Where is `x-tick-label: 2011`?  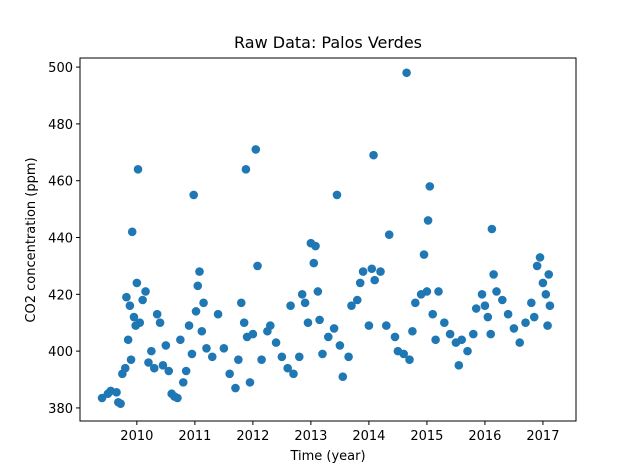 x-tick-label: 2011 is located at coordinates (194, 436).